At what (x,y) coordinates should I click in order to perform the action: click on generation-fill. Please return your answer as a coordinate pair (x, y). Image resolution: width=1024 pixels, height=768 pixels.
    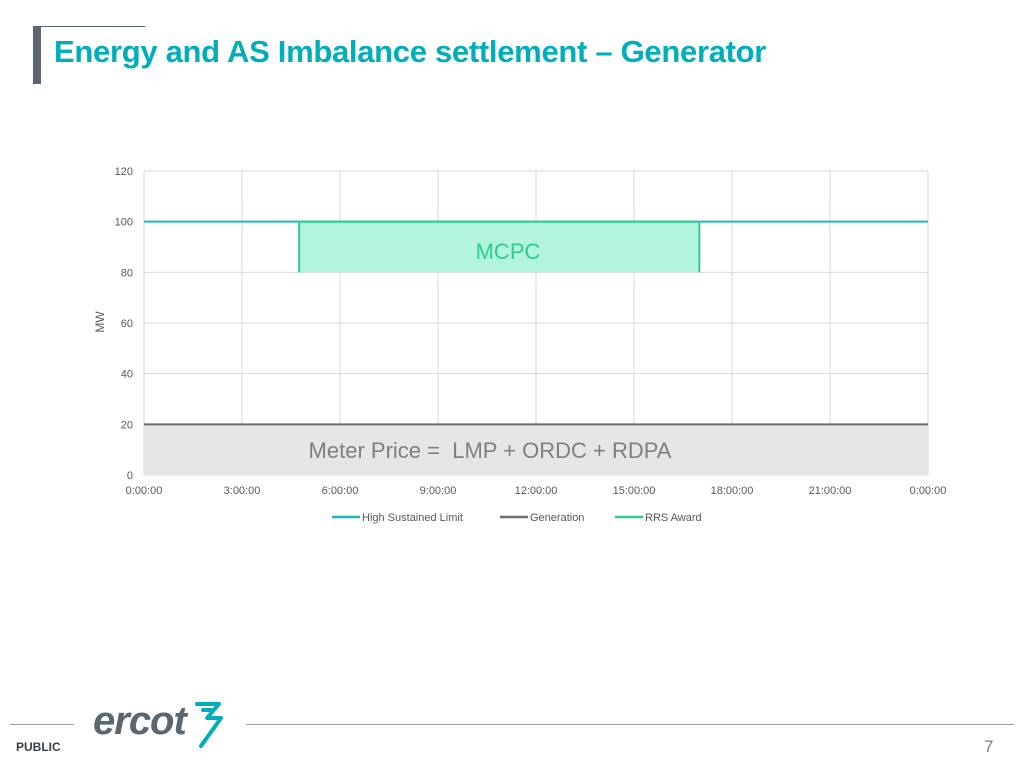
    Looking at the image, I should click on (536, 449).